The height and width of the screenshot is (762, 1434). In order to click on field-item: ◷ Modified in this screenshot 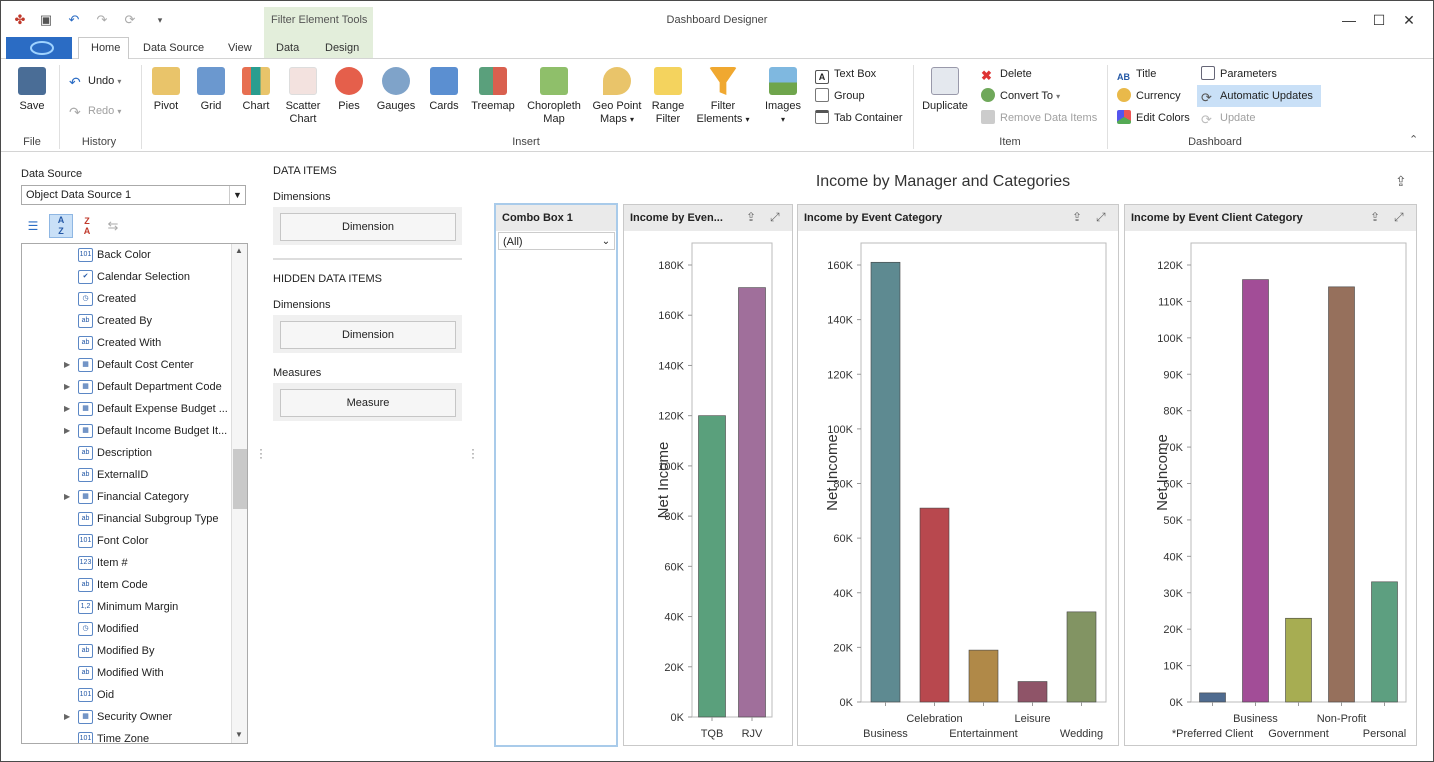, I will do `click(127, 629)`.